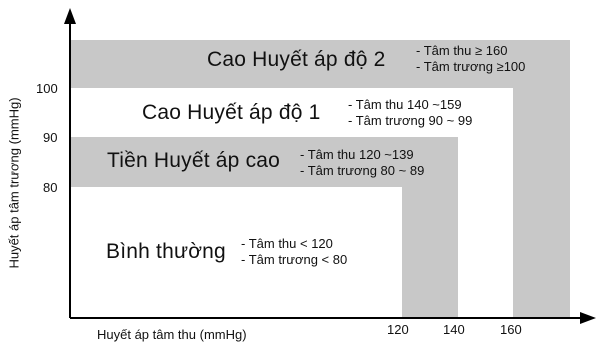 This screenshot has width=598, height=343. What do you see at coordinates (47, 88) in the screenshot?
I see `y-tick-100: 100` at bounding box center [47, 88].